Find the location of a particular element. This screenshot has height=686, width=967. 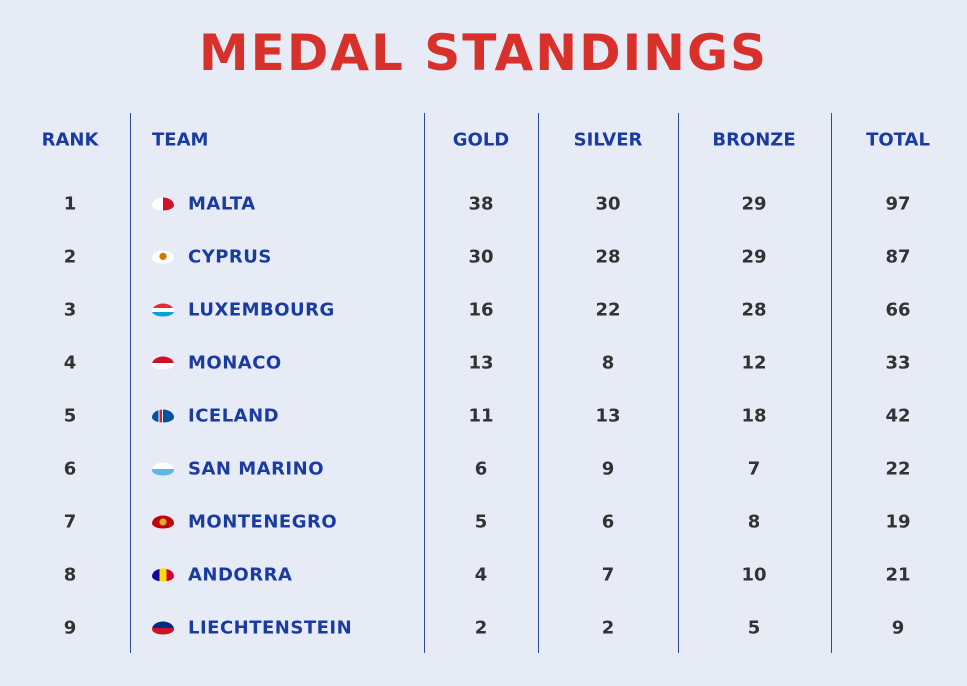

column-header: BRONZE is located at coordinates (754, 140).